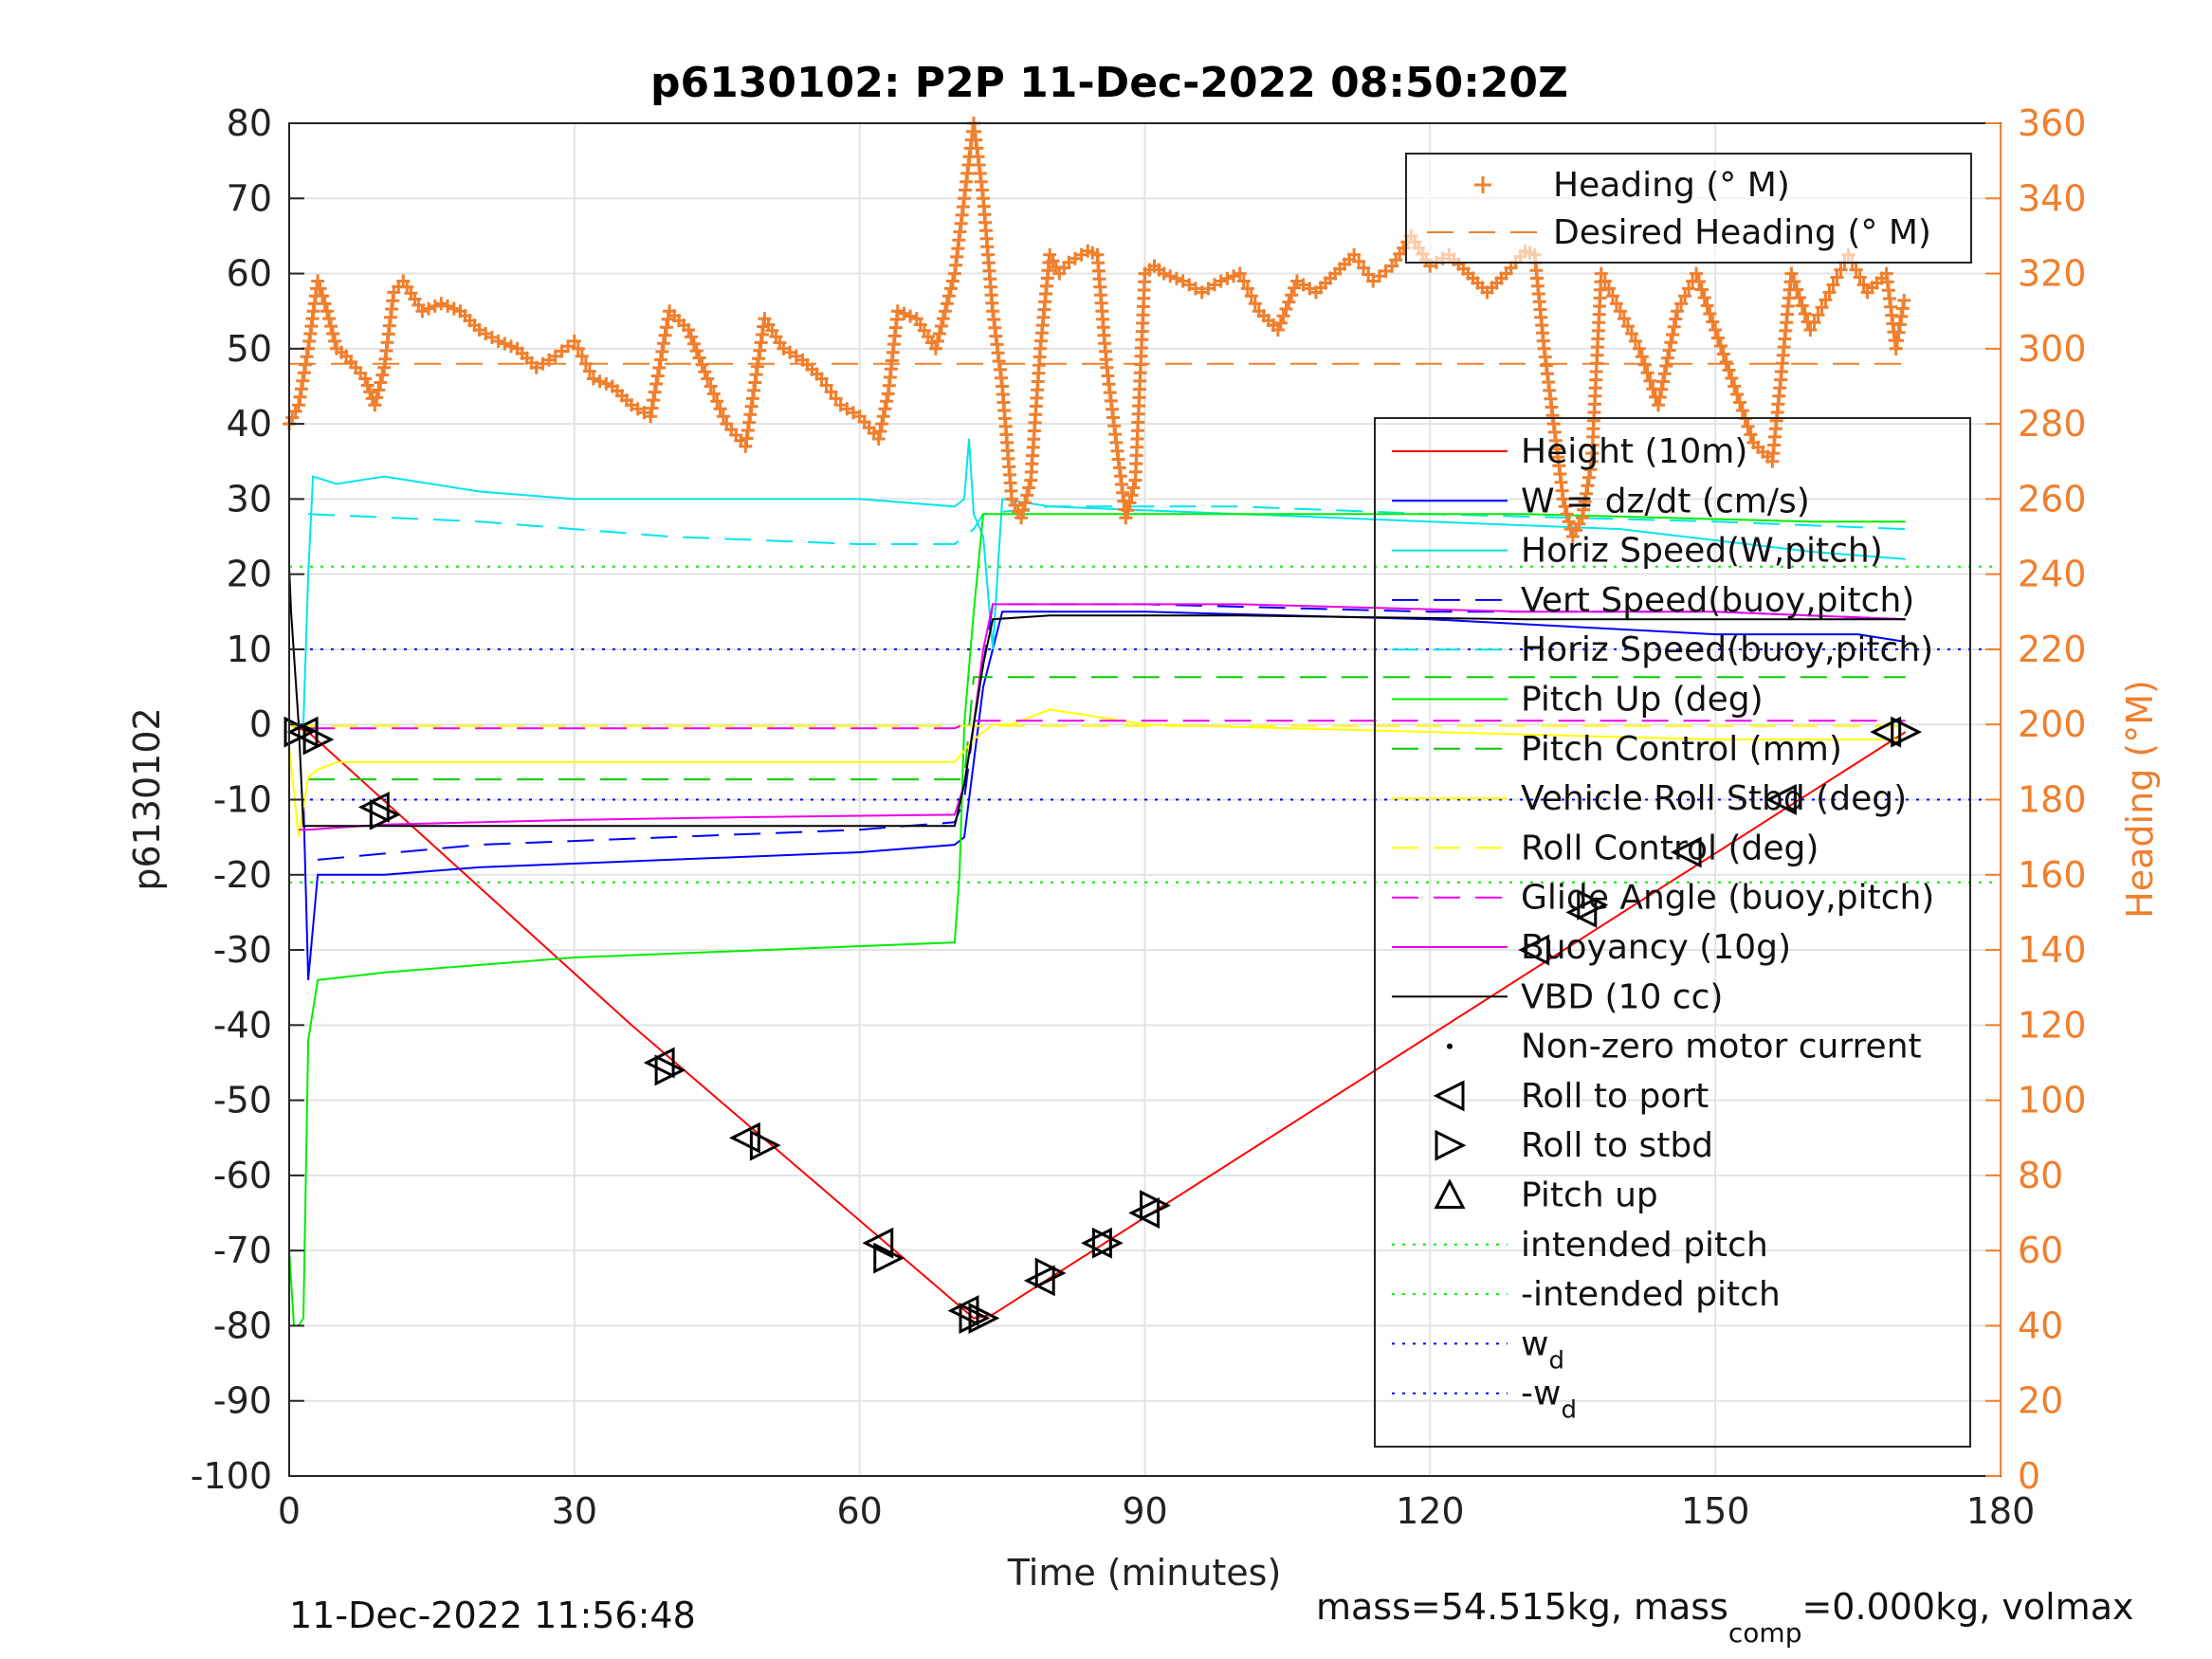 Image resolution: width=2212 pixels, height=1659 pixels. I want to click on chart-title: p6130102: P2P 11-Dec-2022 08:50:20Z, so click(1109, 83).